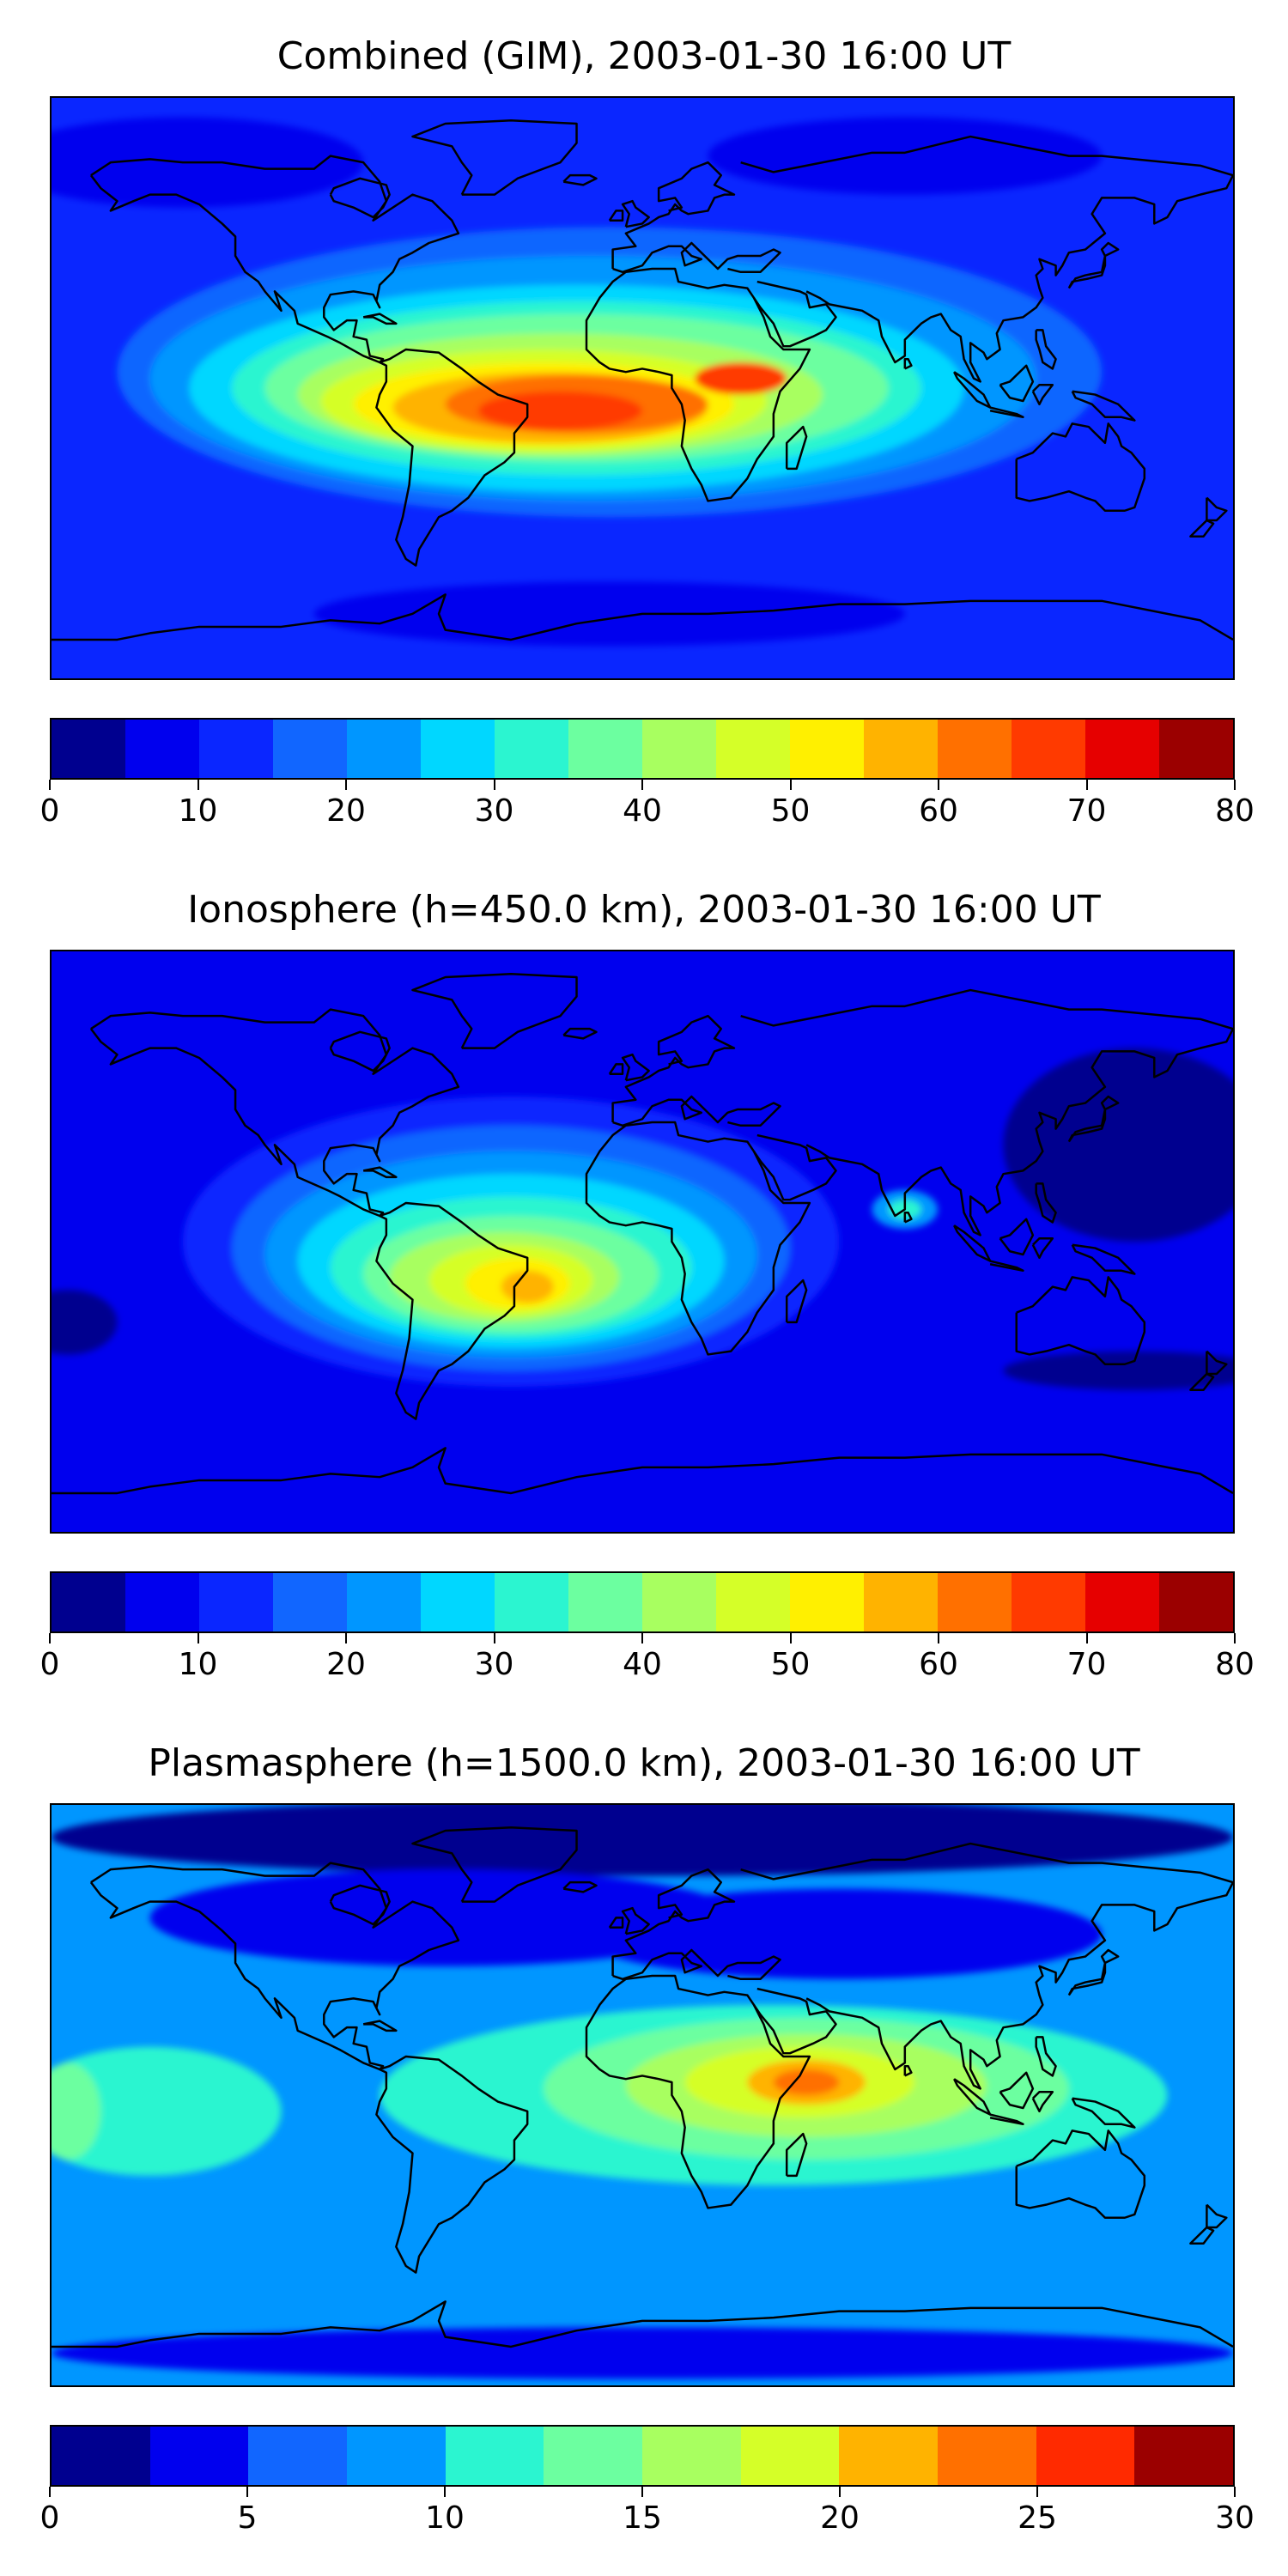 The height and width of the screenshot is (2576, 1288). What do you see at coordinates (644, 56) in the screenshot?
I see `panel-title: Combined (GIM), 2003-01-30 16:00 UT` at bounding box center [644, 56].